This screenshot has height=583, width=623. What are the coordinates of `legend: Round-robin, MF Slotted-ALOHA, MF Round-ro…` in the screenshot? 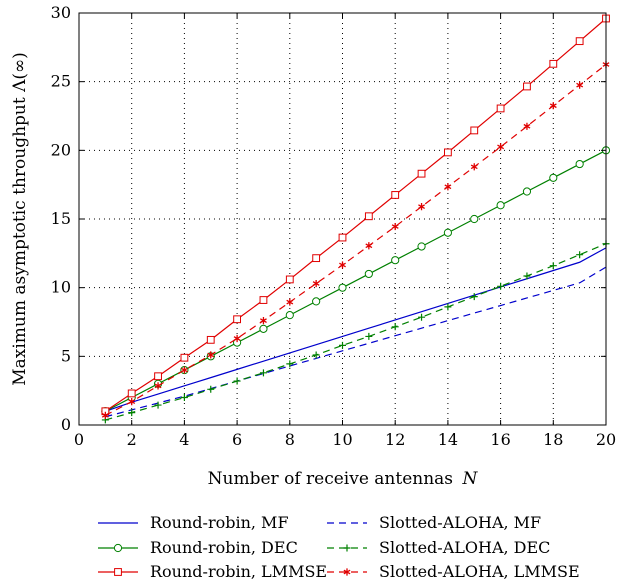 It's located at (339, 547).